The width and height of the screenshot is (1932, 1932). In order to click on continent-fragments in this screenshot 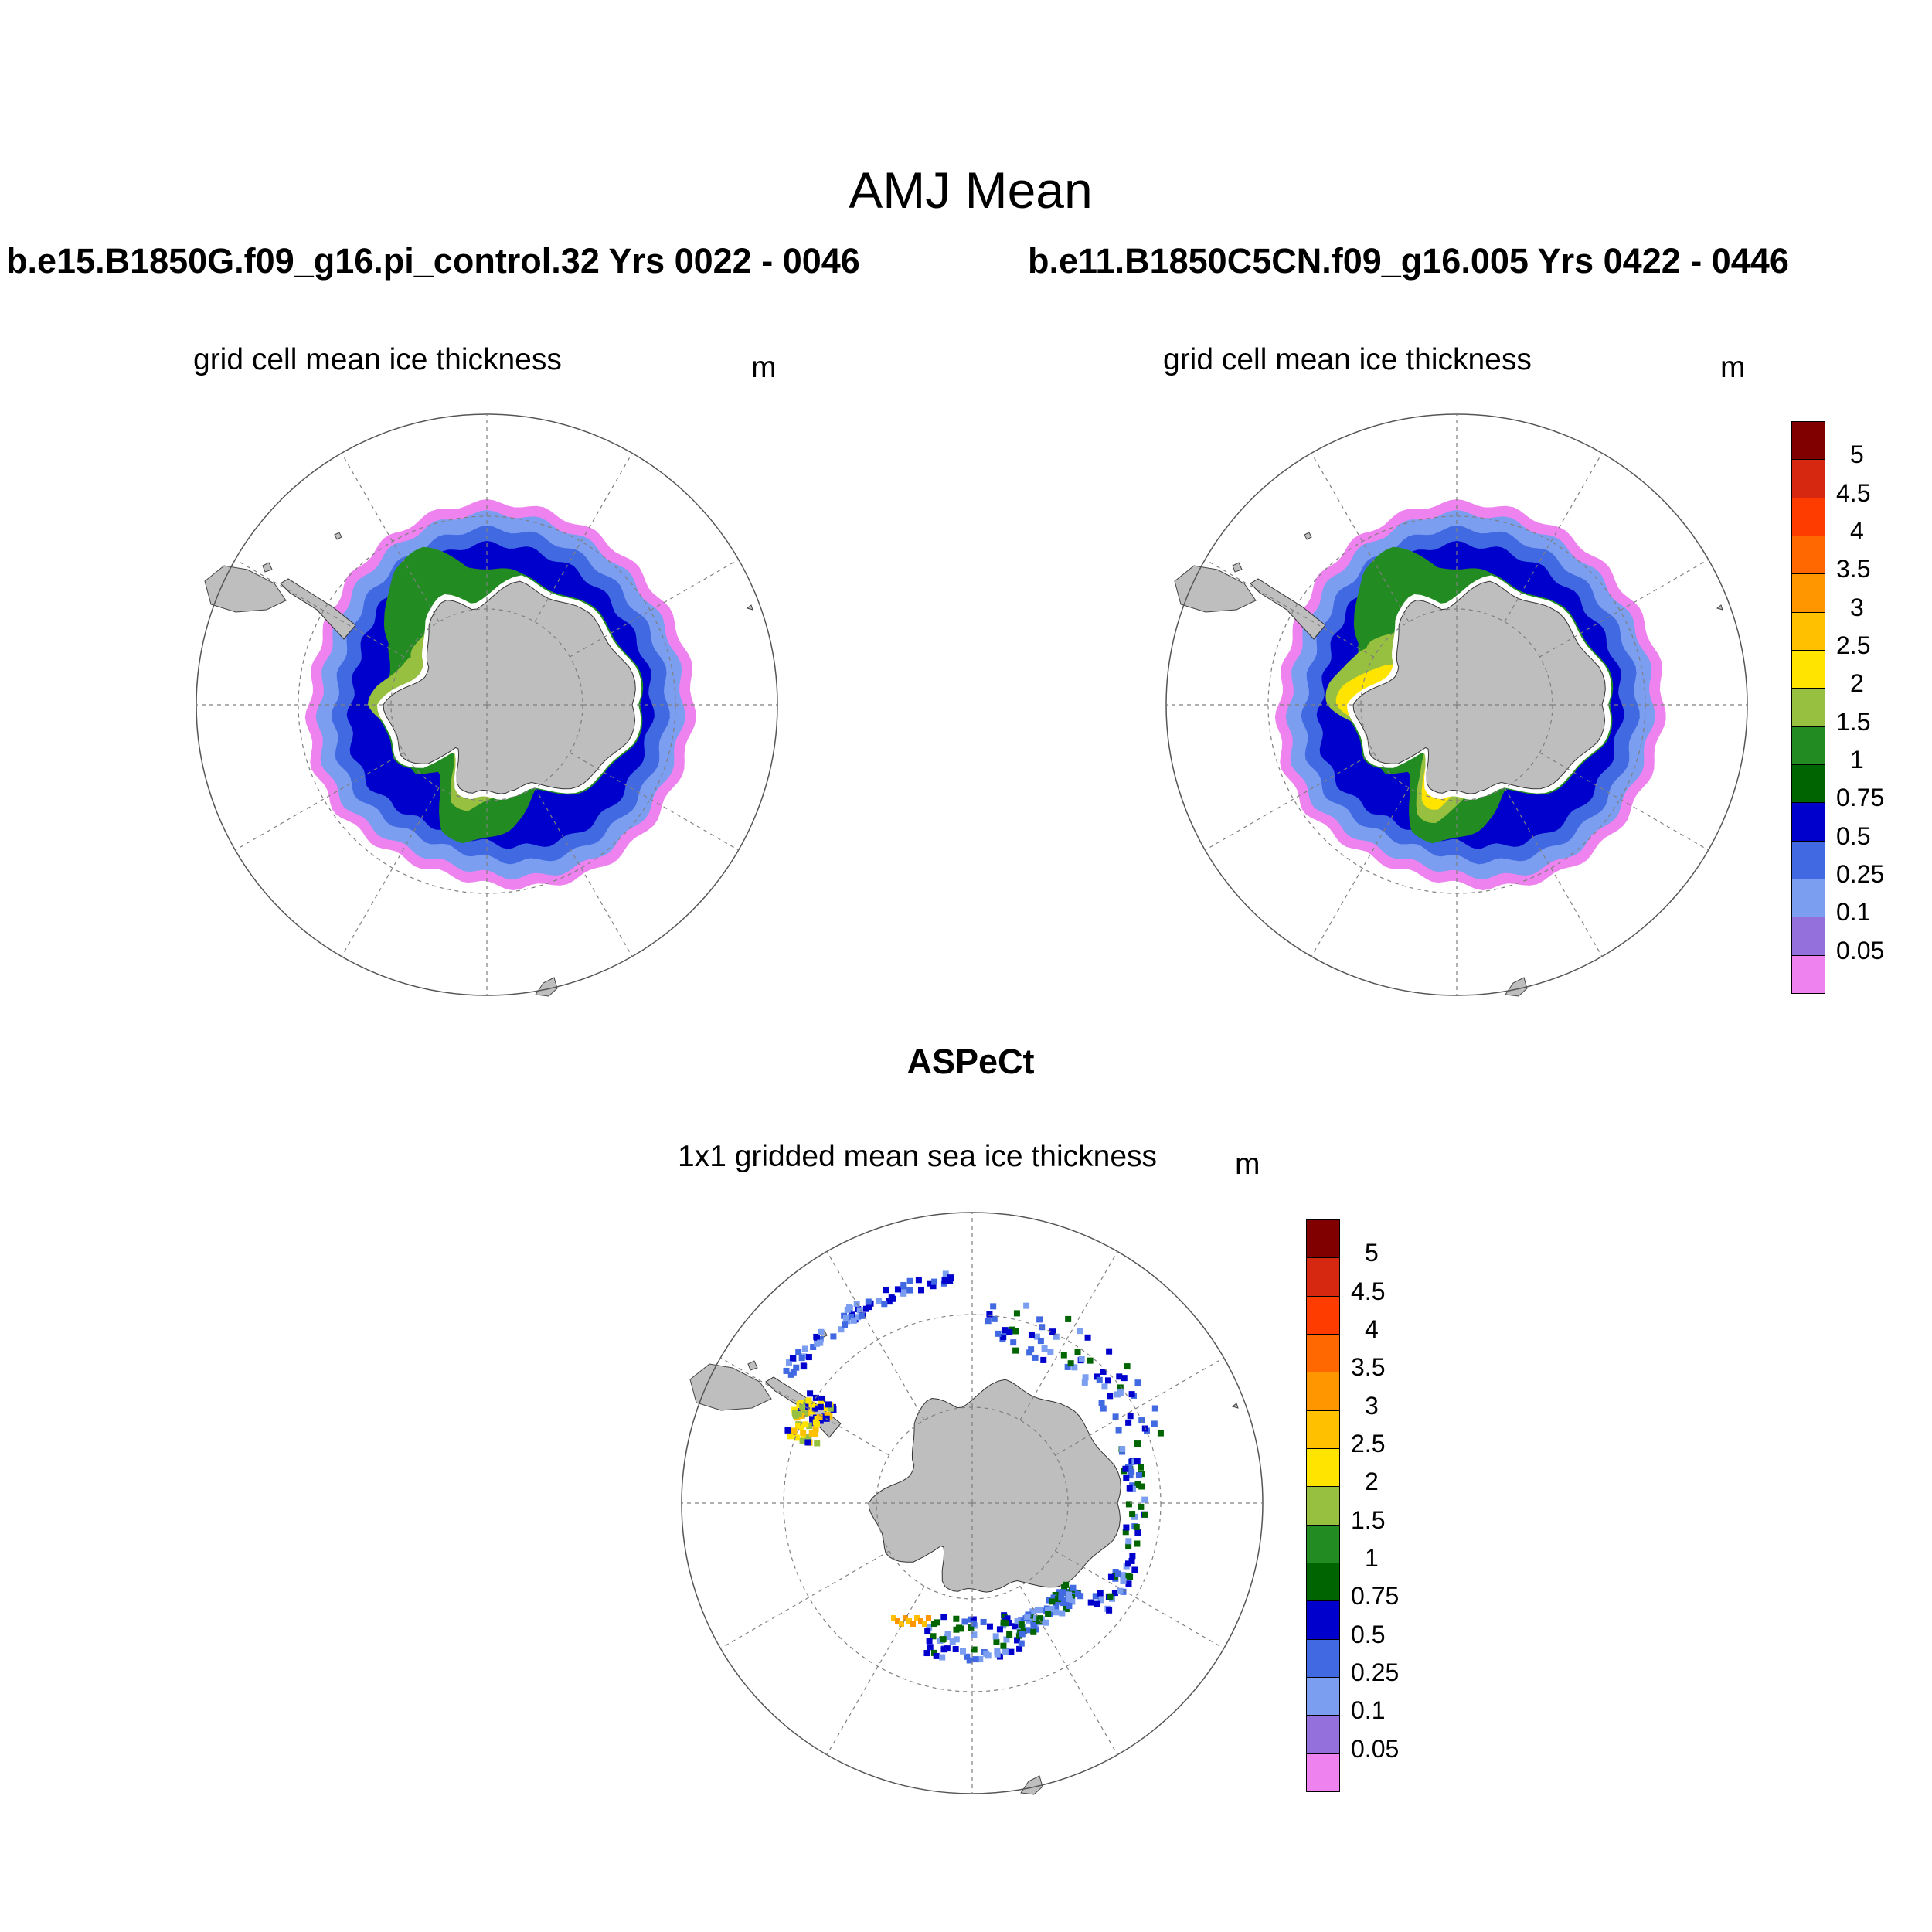, I will do `click(1448, 765)`.